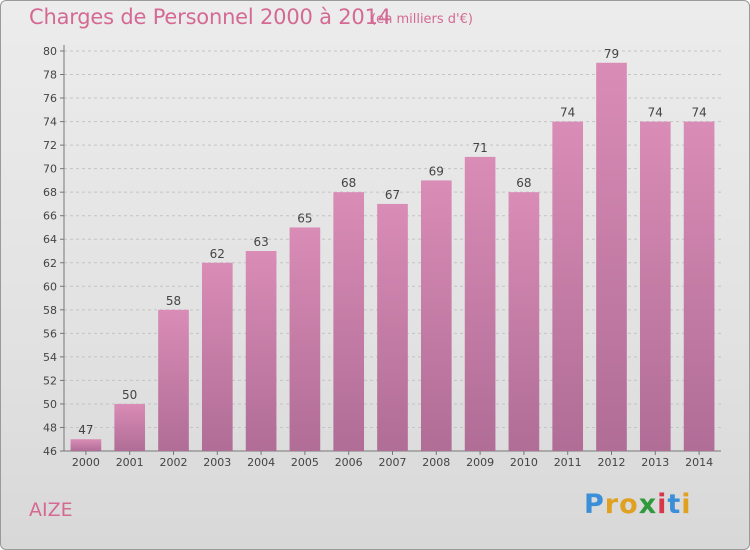 The image size is (750, 550). What do you see at coordinates (611, 54) in the screenshot?
I see `data-label: 79` at bounding box center [611, 54].